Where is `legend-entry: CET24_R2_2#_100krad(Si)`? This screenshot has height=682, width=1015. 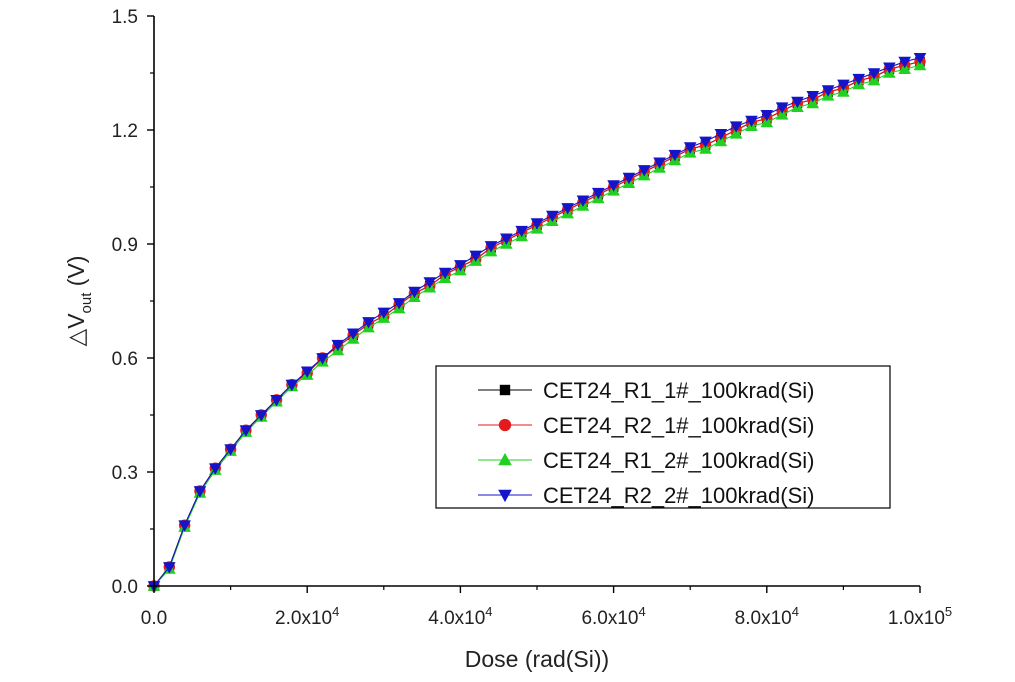 legend-entry: CET24_R2_2#_100krad(Si) is located at coordinates (646, 495).